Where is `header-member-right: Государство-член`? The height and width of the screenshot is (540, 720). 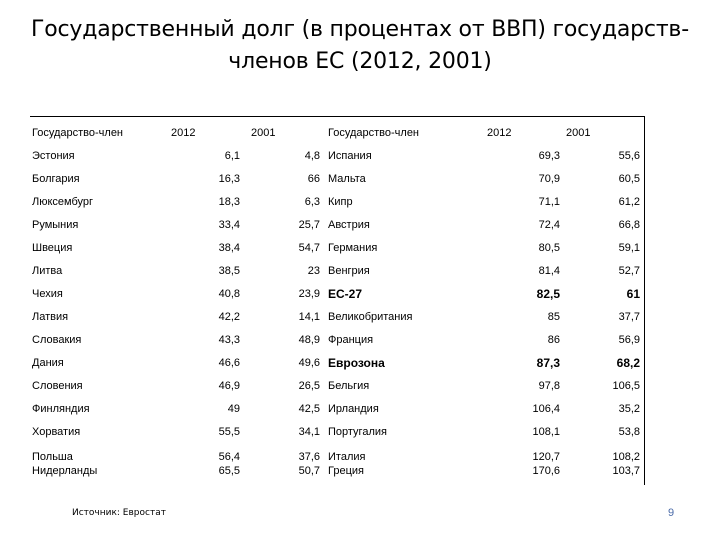
header-member-right: Государство-член is located at coordinates (374, 133).